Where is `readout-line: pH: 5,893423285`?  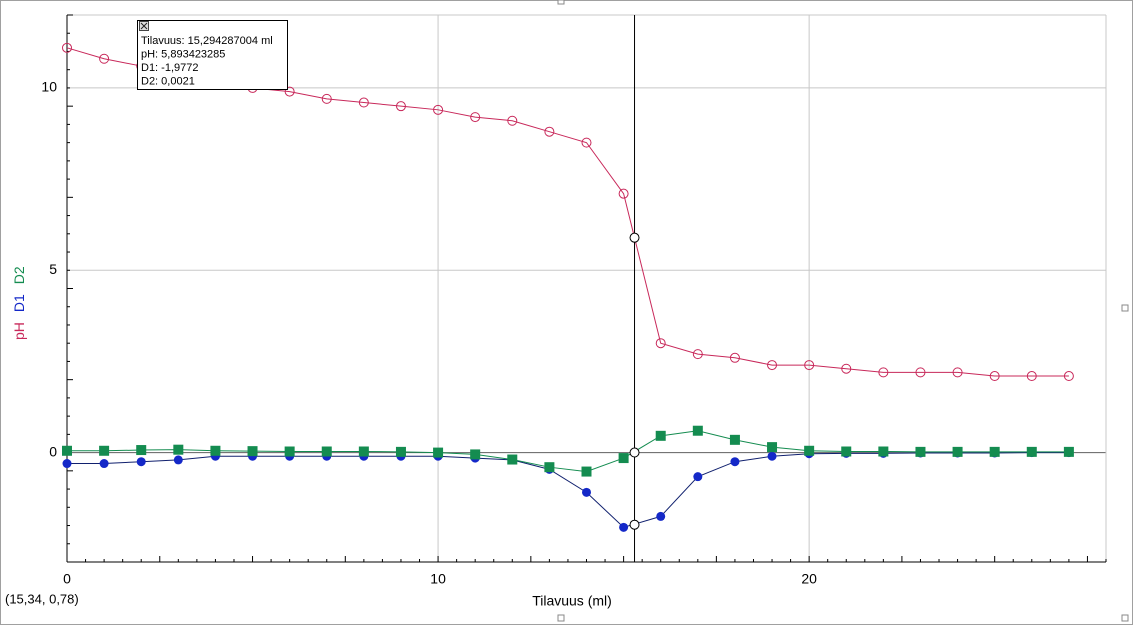 readout-line: pH: 5,893423285 is located at coordinates (183, 54).